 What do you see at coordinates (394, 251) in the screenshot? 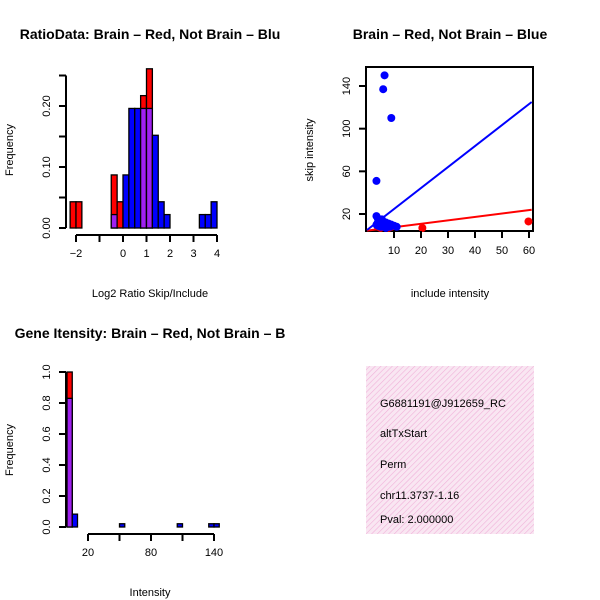
I see `x-tick-label: 10` at bounding box center [394, 251].